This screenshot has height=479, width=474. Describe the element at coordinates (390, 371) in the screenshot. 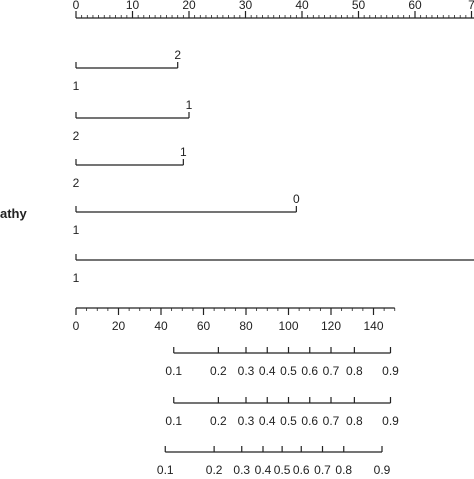

I see `probability-1-tick-label: 0.9` at that location.